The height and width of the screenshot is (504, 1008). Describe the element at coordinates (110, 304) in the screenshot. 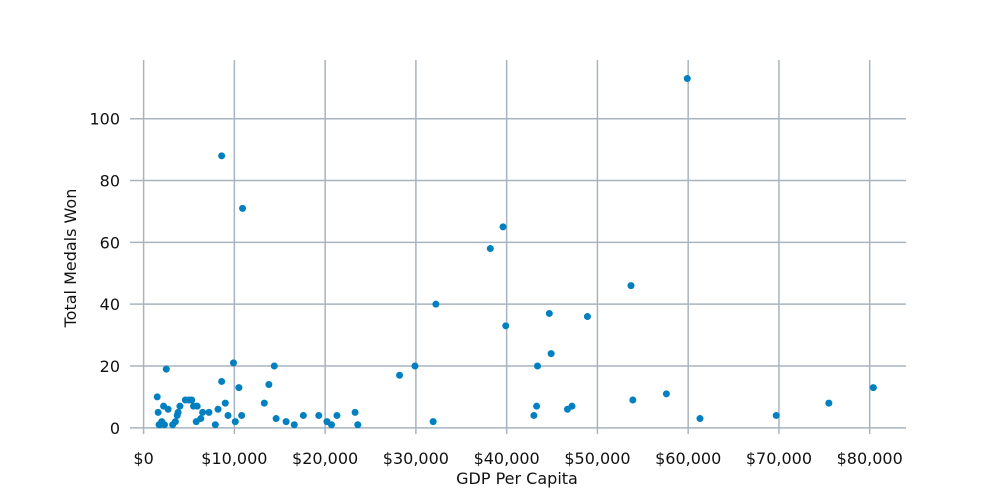

I see `y-tick-label: 40` at that location.